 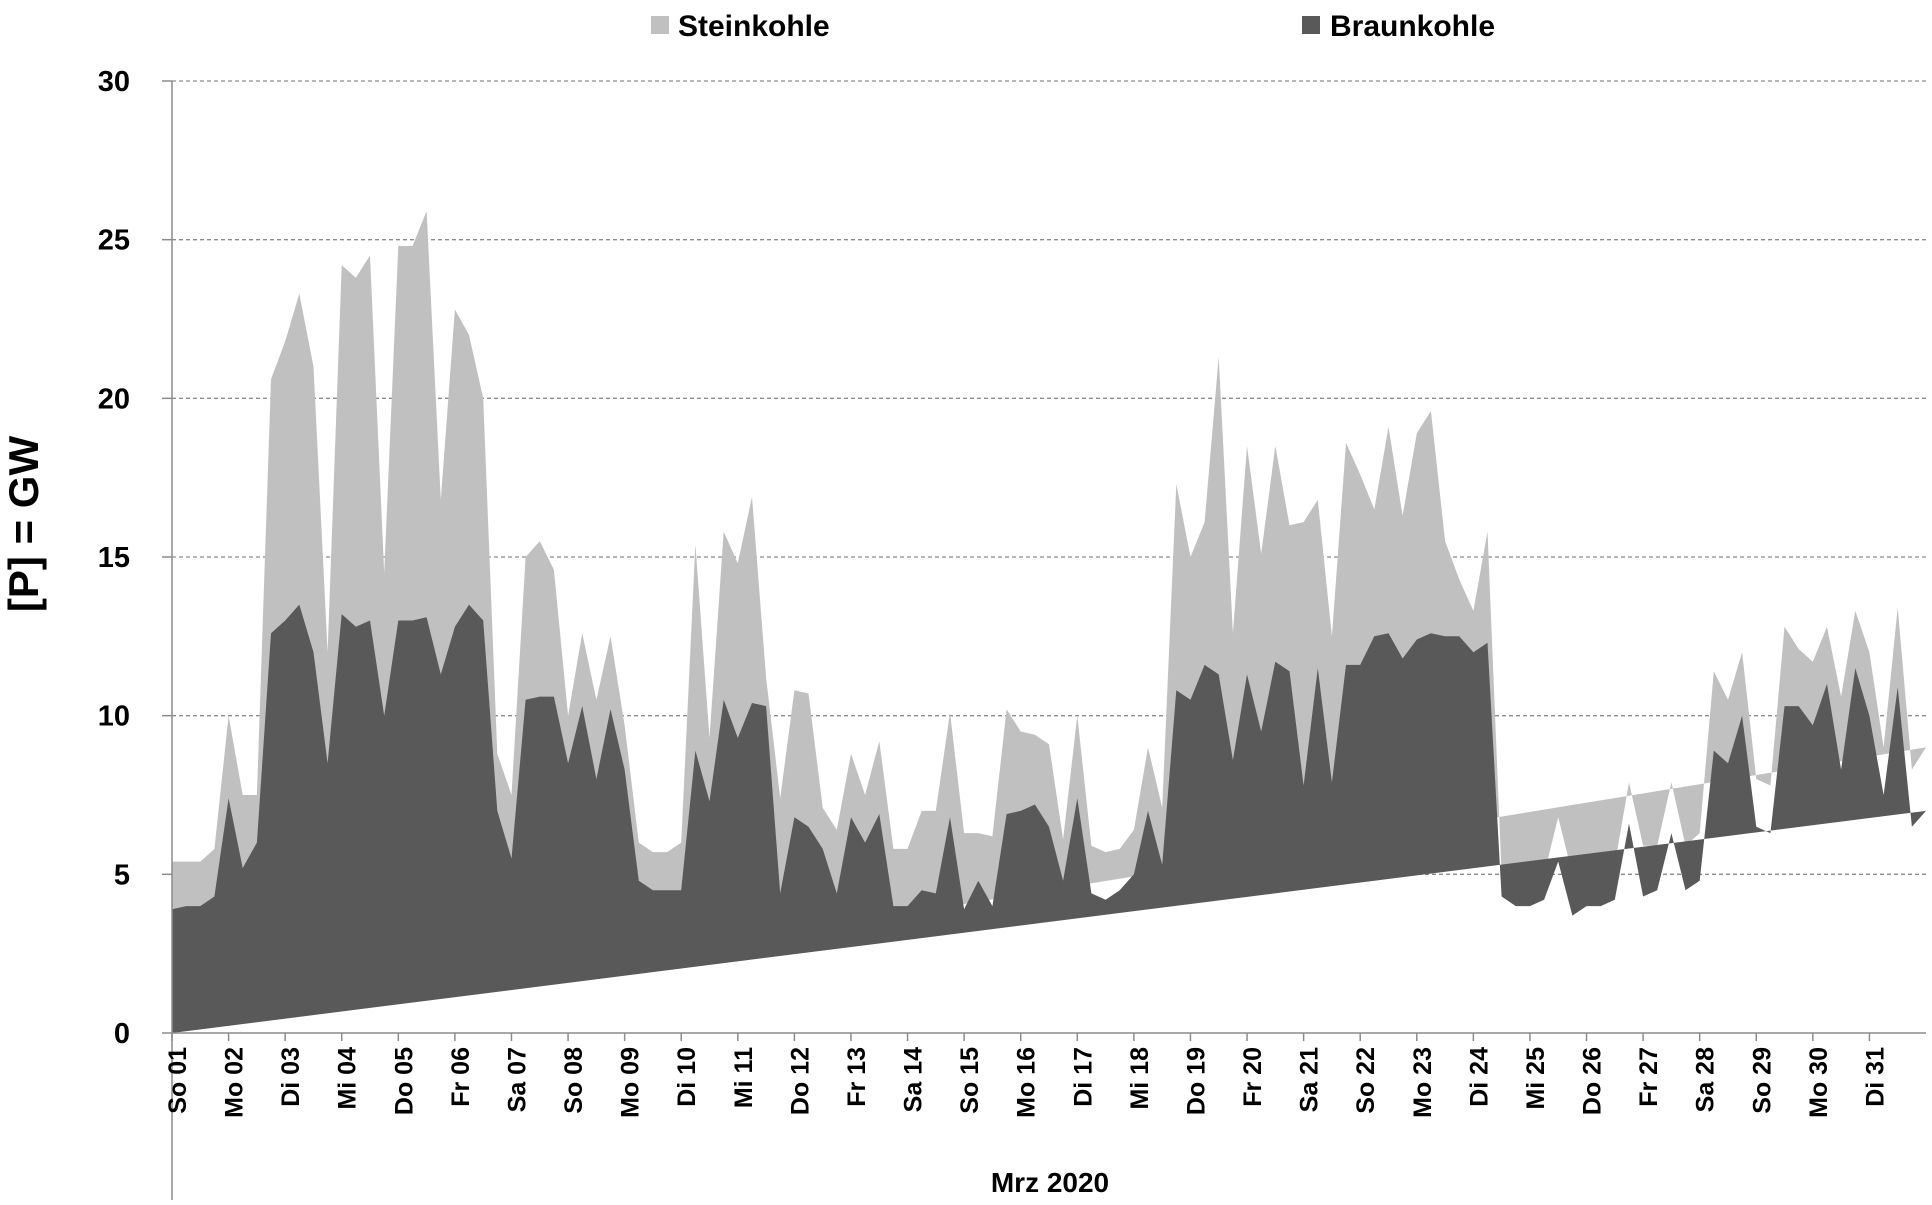 I want to click on x-tick-label-16: Mo 16, so click(x=1027, y=1082).